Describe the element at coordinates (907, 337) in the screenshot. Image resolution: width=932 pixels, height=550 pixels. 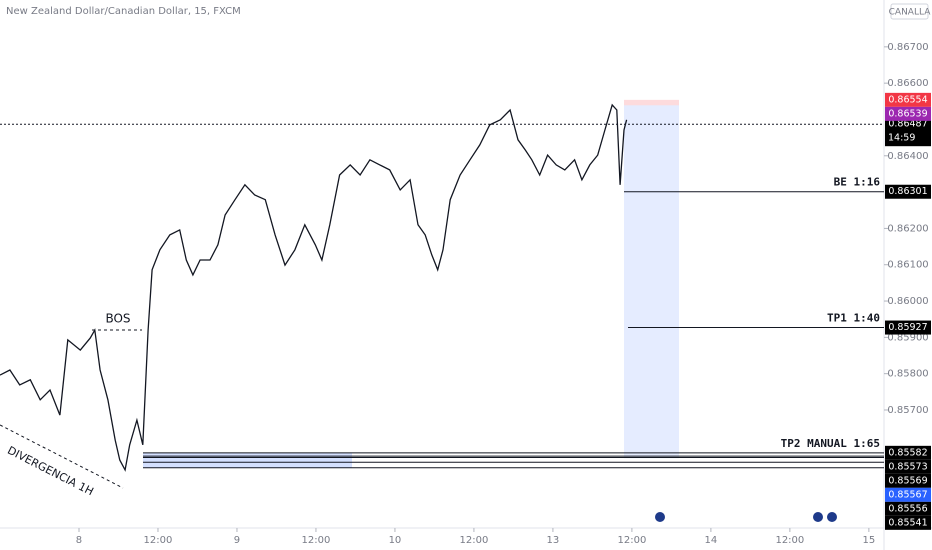
I see `y-tick-label: 0.85900` at that location.